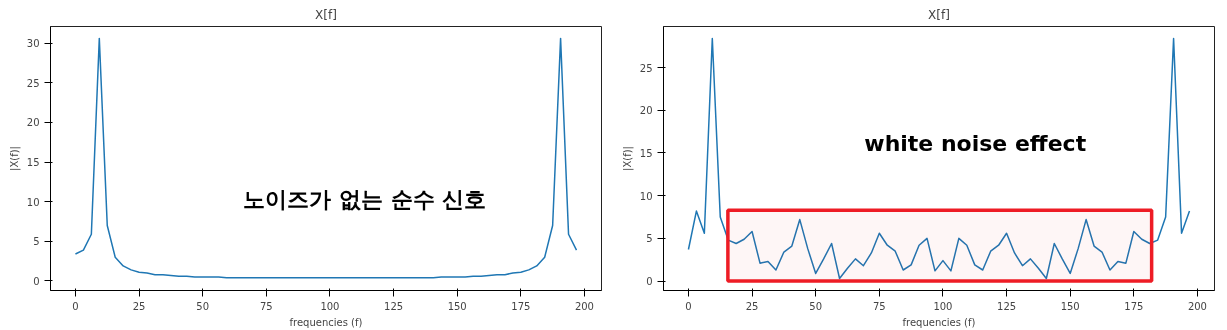  What do you see at coordinates (33, 44) in the screenshot?
I see `y-tick-label: 30` at bounding box center [33, 44].